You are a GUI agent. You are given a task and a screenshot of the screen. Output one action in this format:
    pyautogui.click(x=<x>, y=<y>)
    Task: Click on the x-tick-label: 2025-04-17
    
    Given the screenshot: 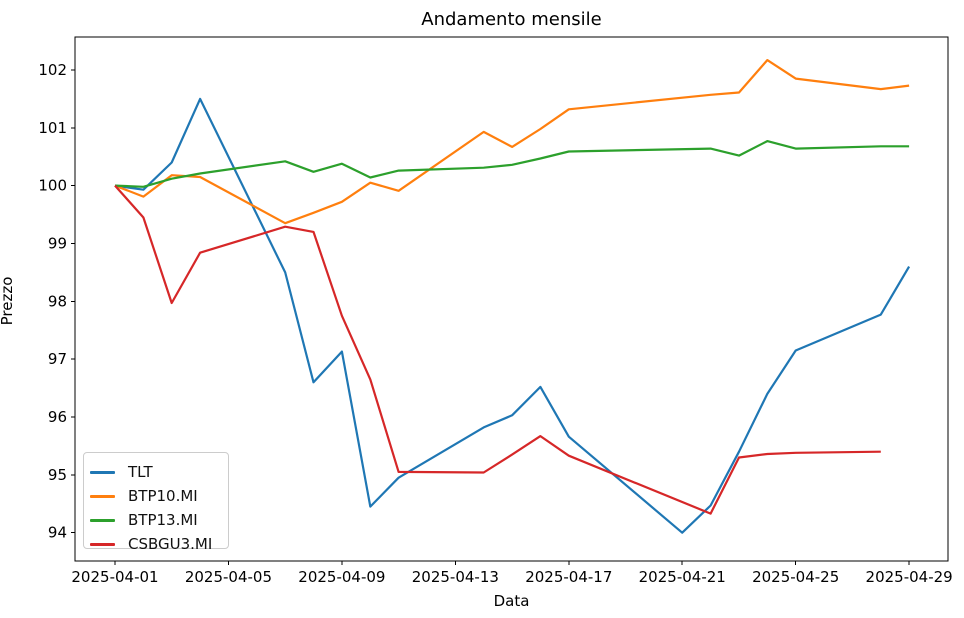 What is the action you would take?
    pyautogui.click(x=568, y=577)
    